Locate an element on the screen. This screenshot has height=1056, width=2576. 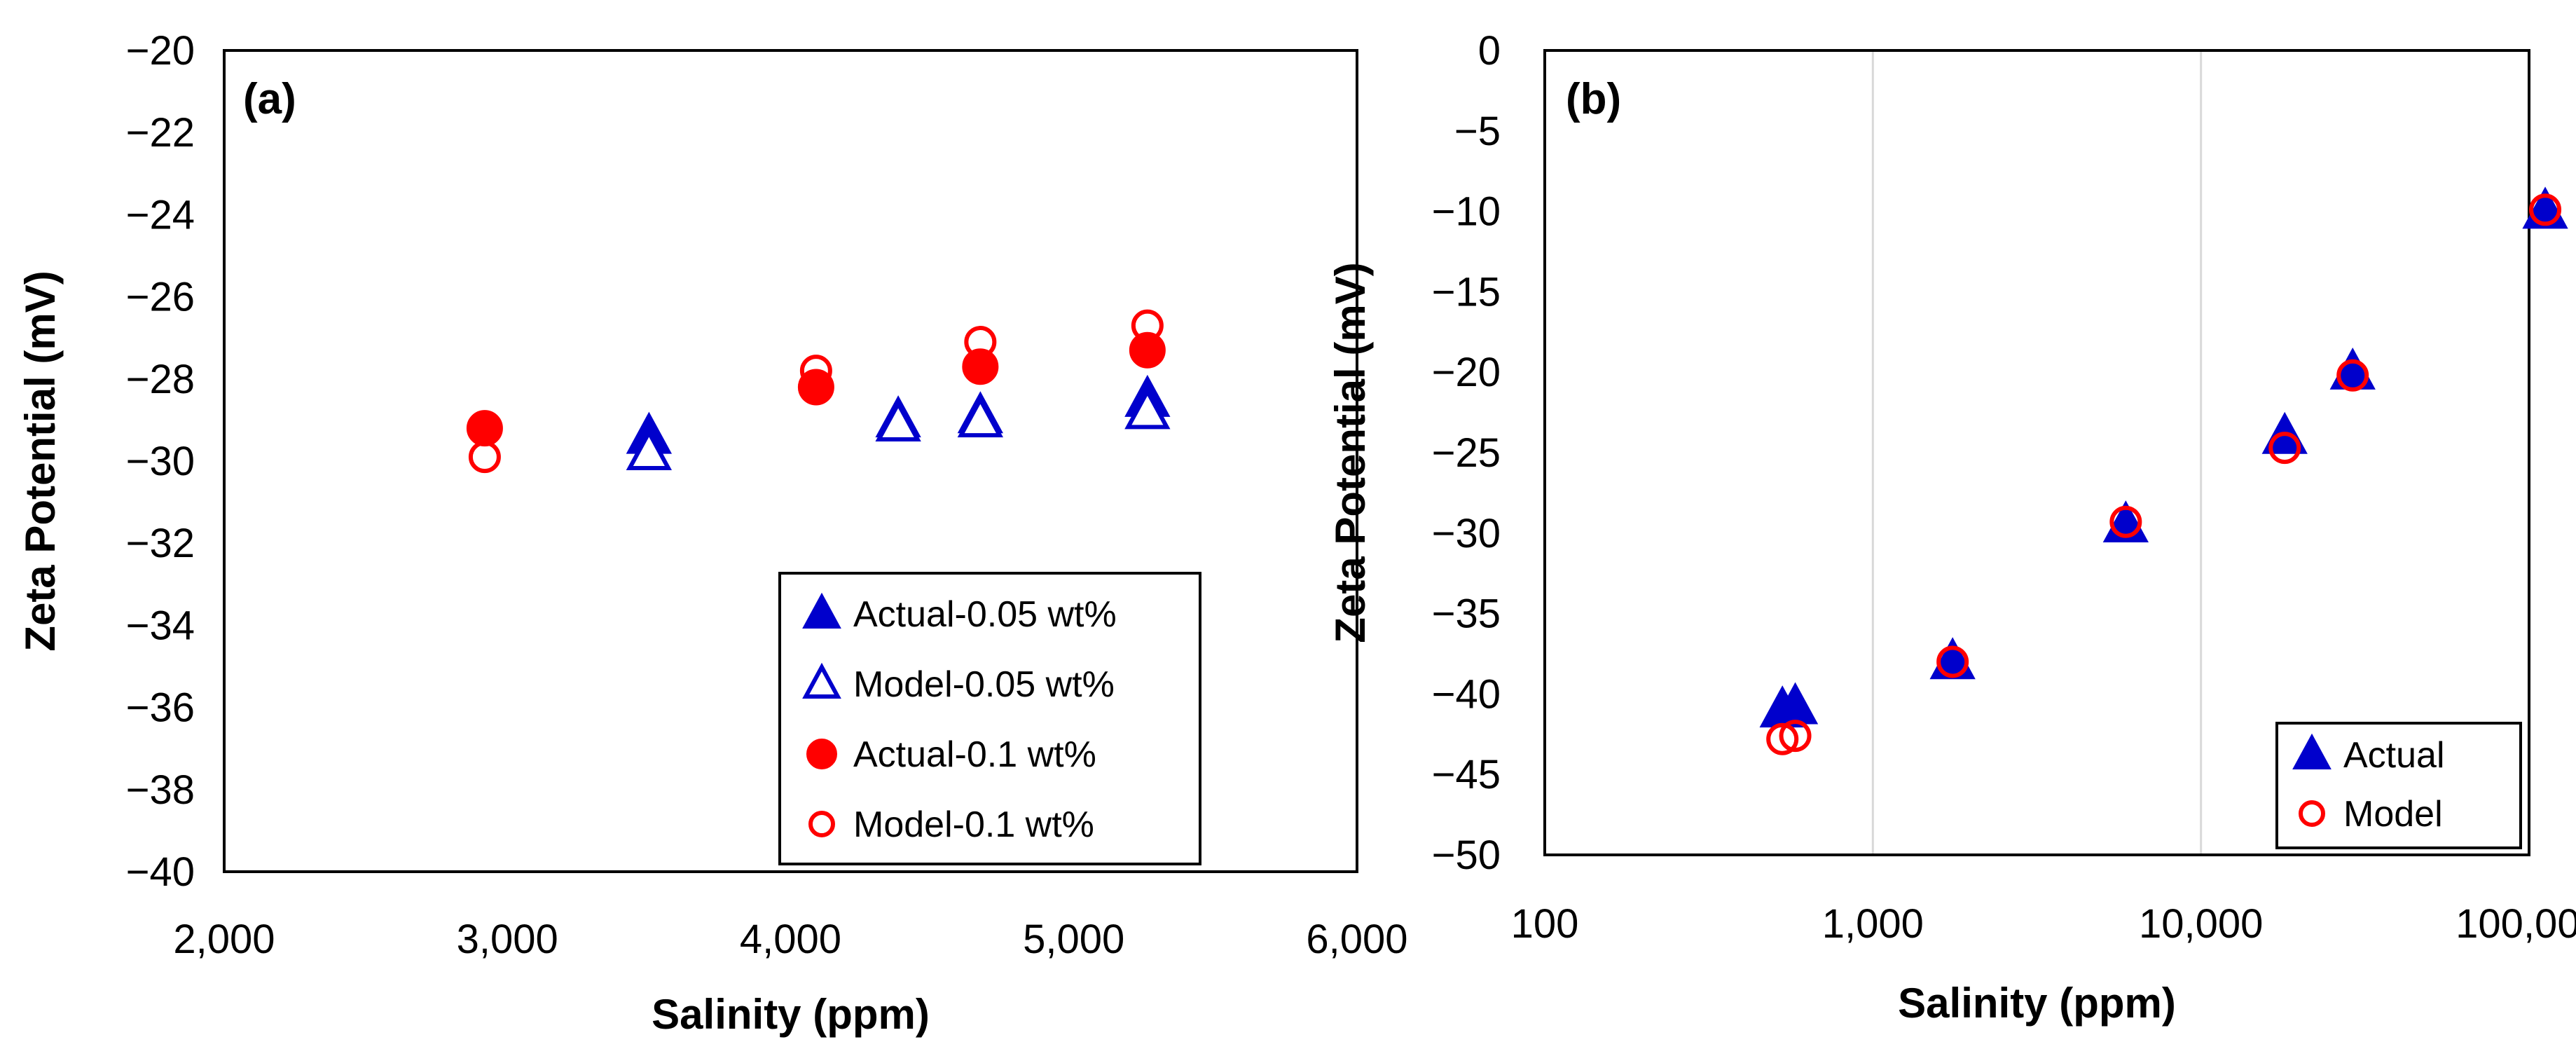
y-tick-label: −34 is located at coordinates (160, 625).